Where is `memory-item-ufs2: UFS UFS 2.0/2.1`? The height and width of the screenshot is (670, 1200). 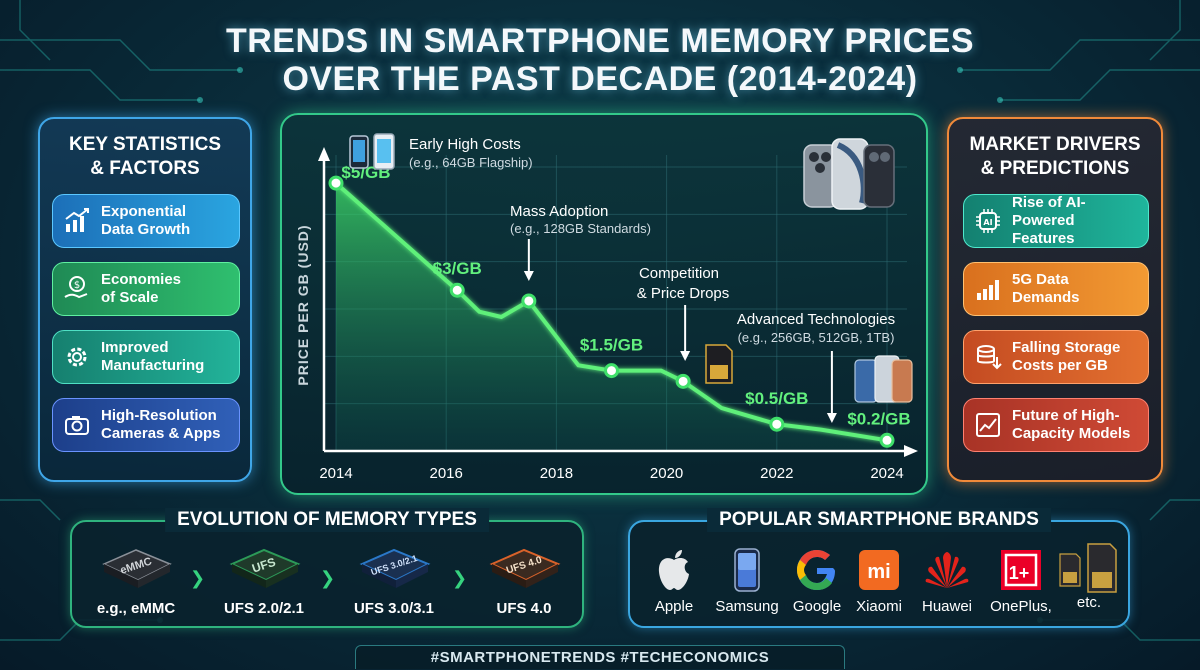
memory-item-ufs2: UFS UFS 2.0/2.1 is located at coordinates (264, 580).